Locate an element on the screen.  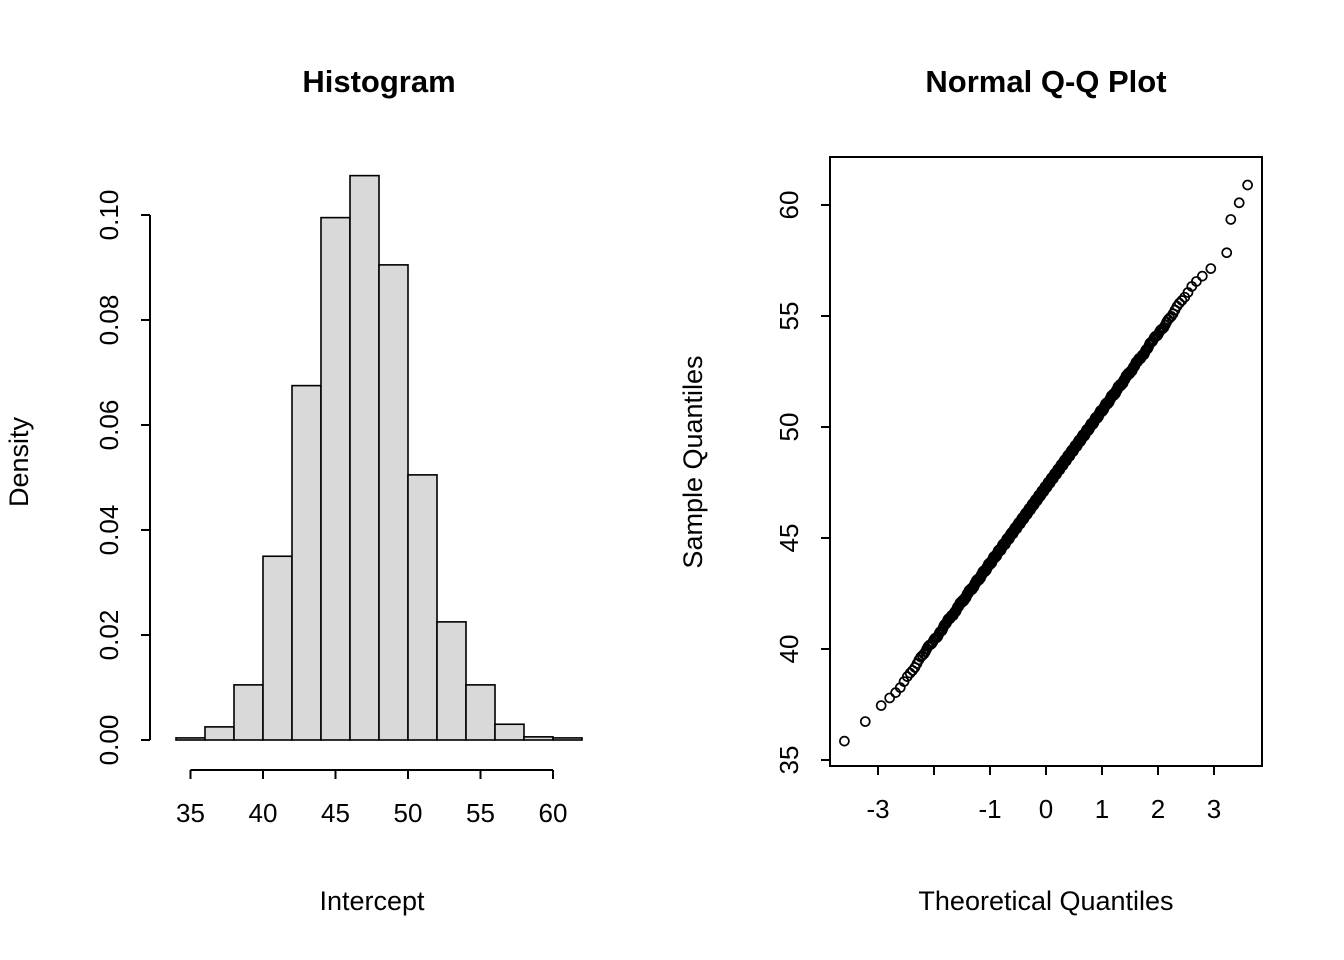
hist-y-tick-label: 0.06 is located at coordinates (109, 425).